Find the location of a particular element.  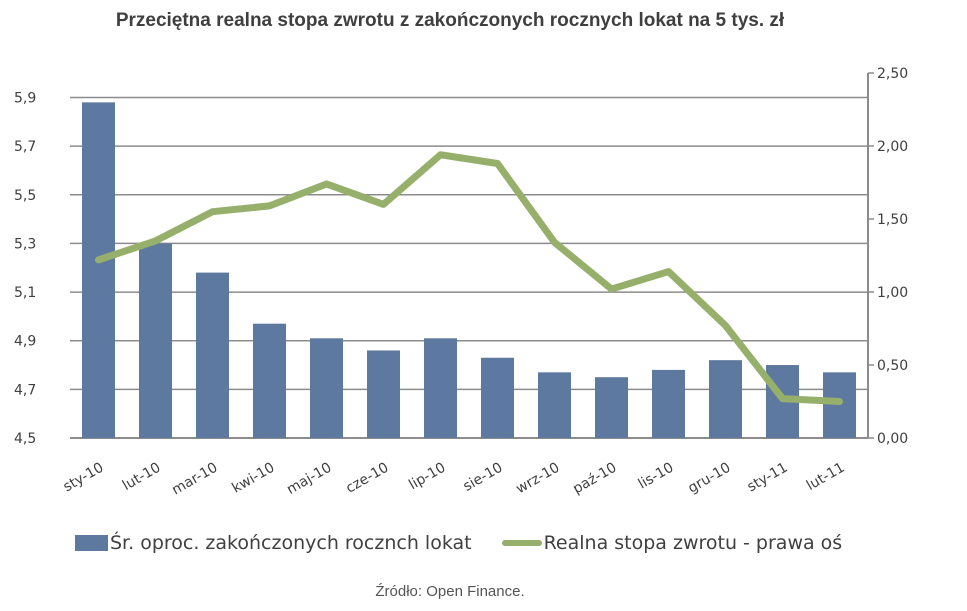

x-axis-label: lip-10 is located at coordinates (427, 477).